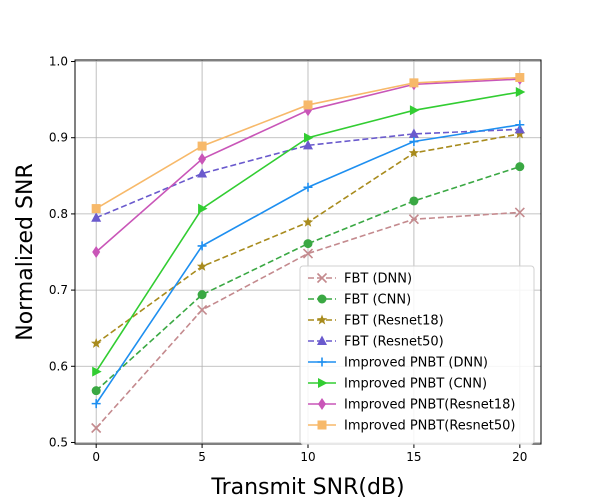 Image resolution: width=600 pixels, height=500 pixels. What do you see at coordinates (377, 300) in the screenshot?
I see `legend-label: FBT (CNN)` at bounding box center [377, 300].